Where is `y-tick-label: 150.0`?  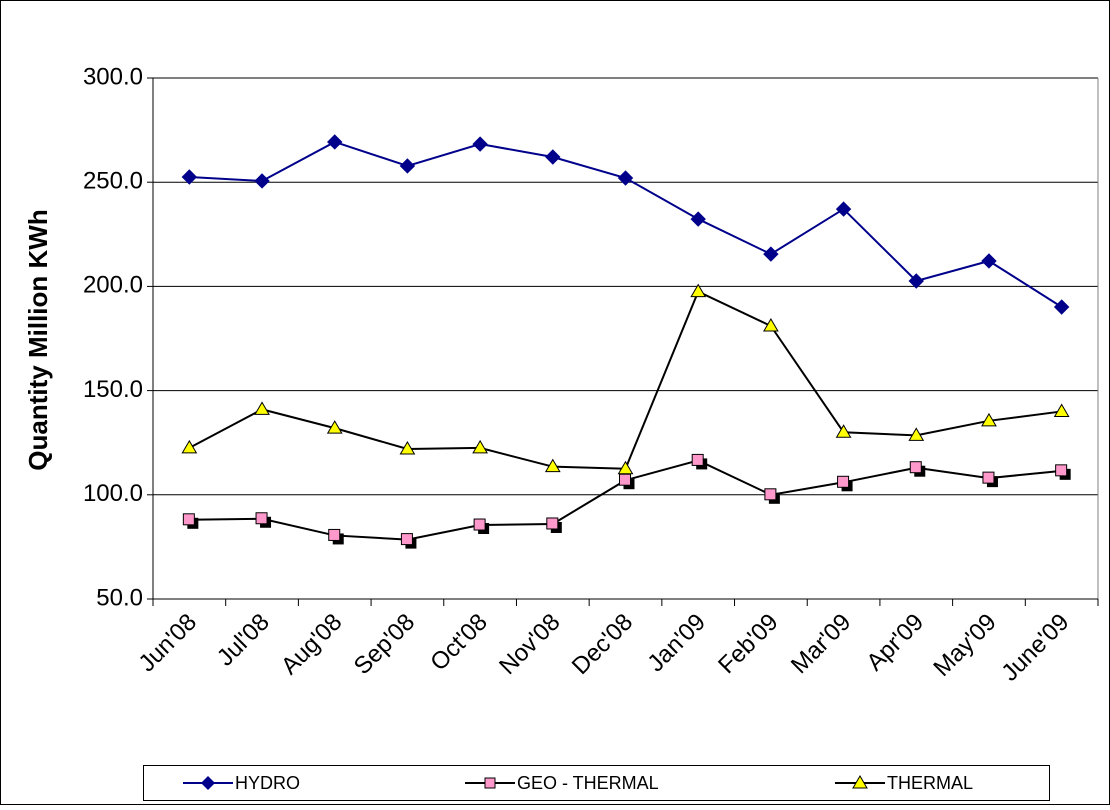
y-tick-label: 150.0 is located at coordinates (113, 389).